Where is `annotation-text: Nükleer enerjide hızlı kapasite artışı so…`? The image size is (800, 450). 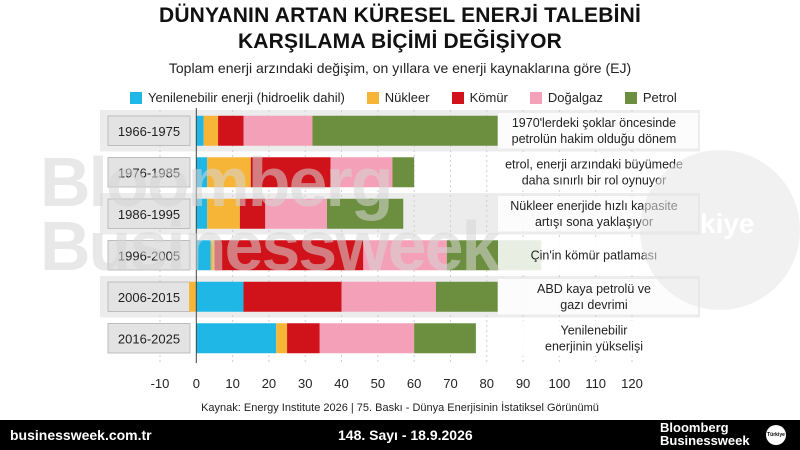 annotation-text: Nükleer enerjide hızlı kapasite artışı so… is located at coordinates (593, 214).